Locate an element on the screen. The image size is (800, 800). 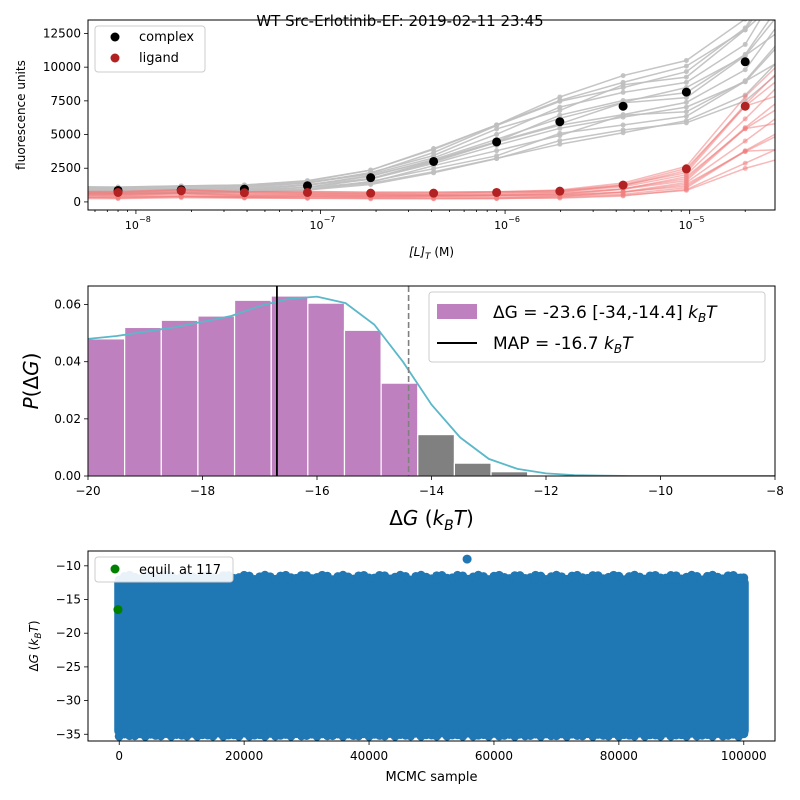
y-axis-label: ΔG (kBT) is located at coordinates (35, 645).